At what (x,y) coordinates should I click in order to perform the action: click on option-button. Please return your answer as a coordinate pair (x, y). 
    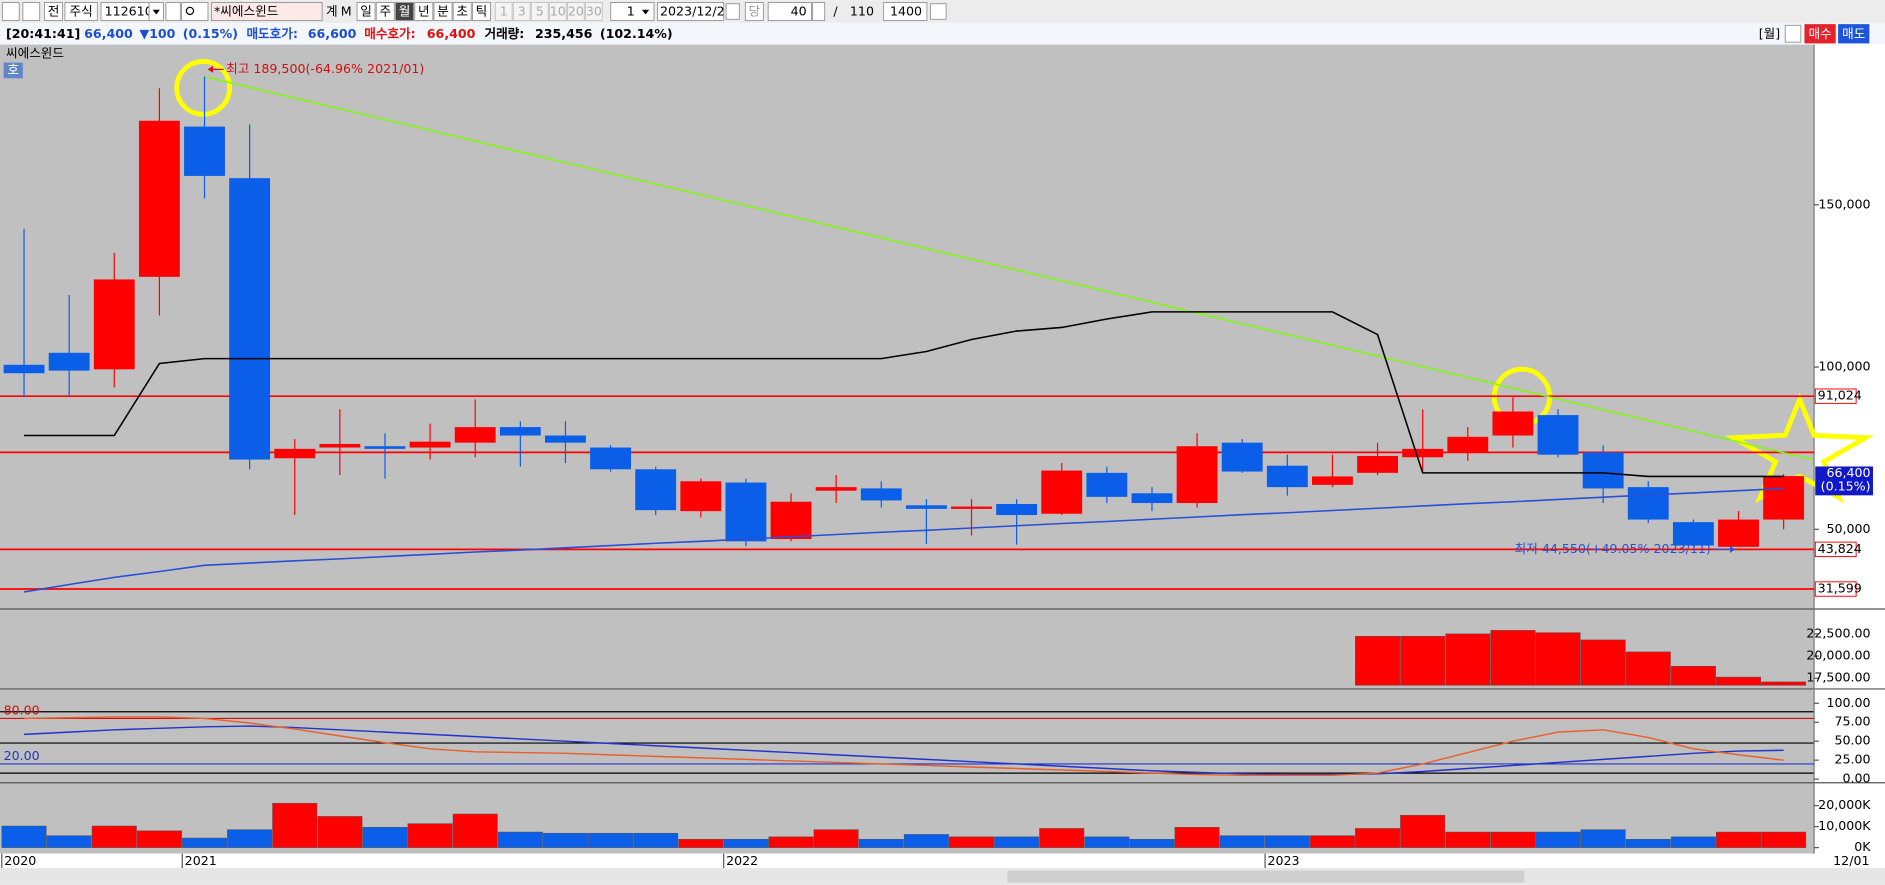
    Looking at the image, I should click on (938, 11).